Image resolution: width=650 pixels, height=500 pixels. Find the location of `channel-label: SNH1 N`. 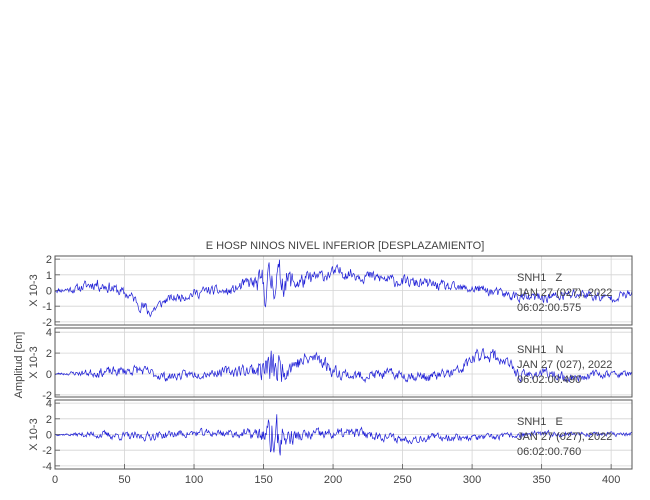

channel-label: SNH1 N is located at coordinates (540, 350).